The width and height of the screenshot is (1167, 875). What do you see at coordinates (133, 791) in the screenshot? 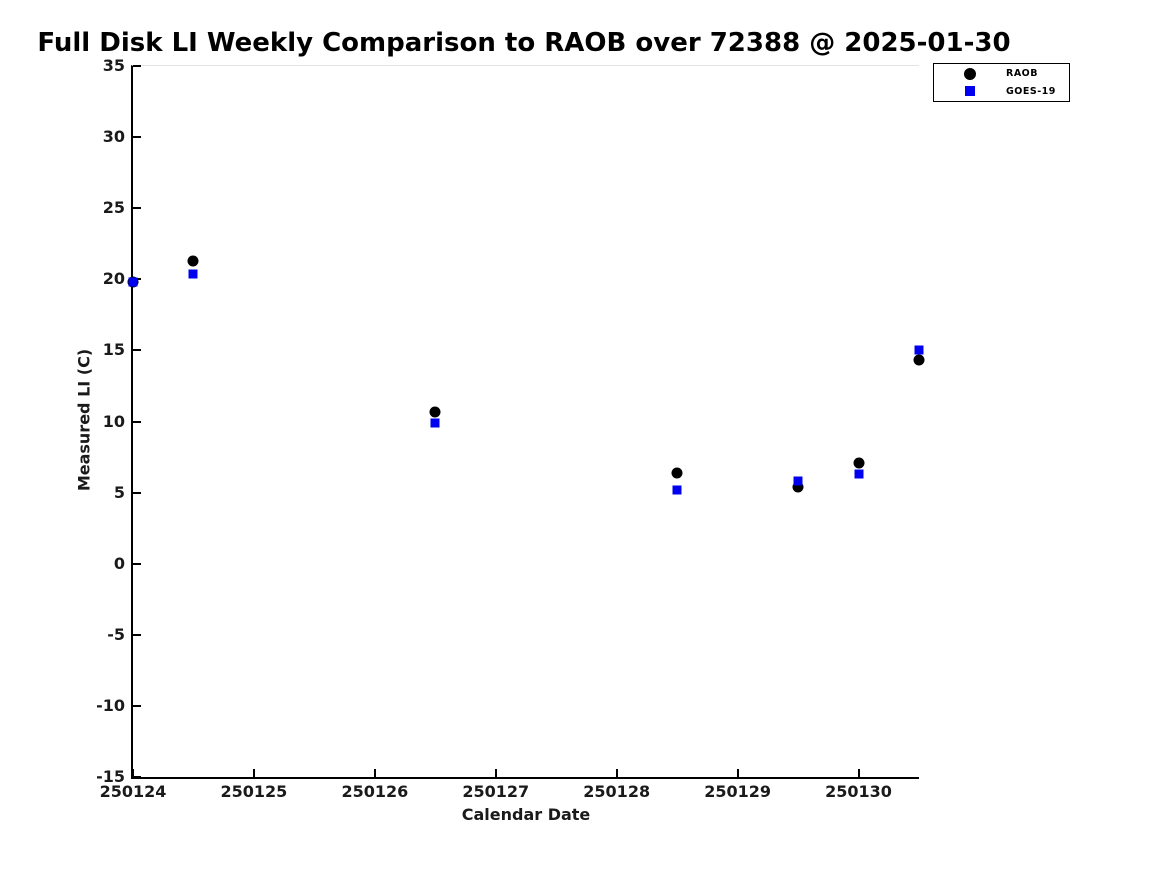
I see `x-tick-label: 250124` at bounding box center [133, 791].